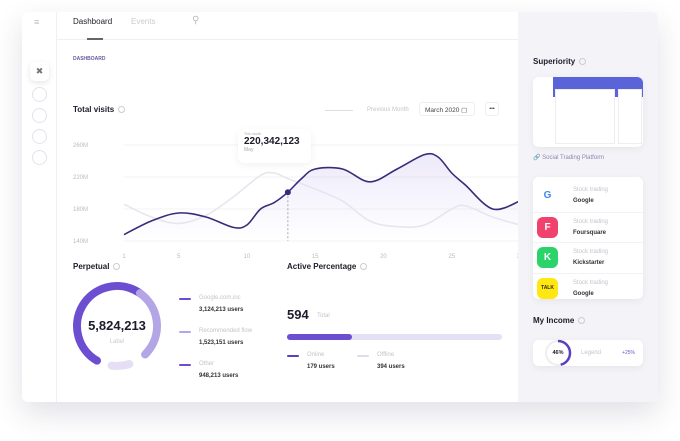  I want to click on settings-icon, so click(39, 136).